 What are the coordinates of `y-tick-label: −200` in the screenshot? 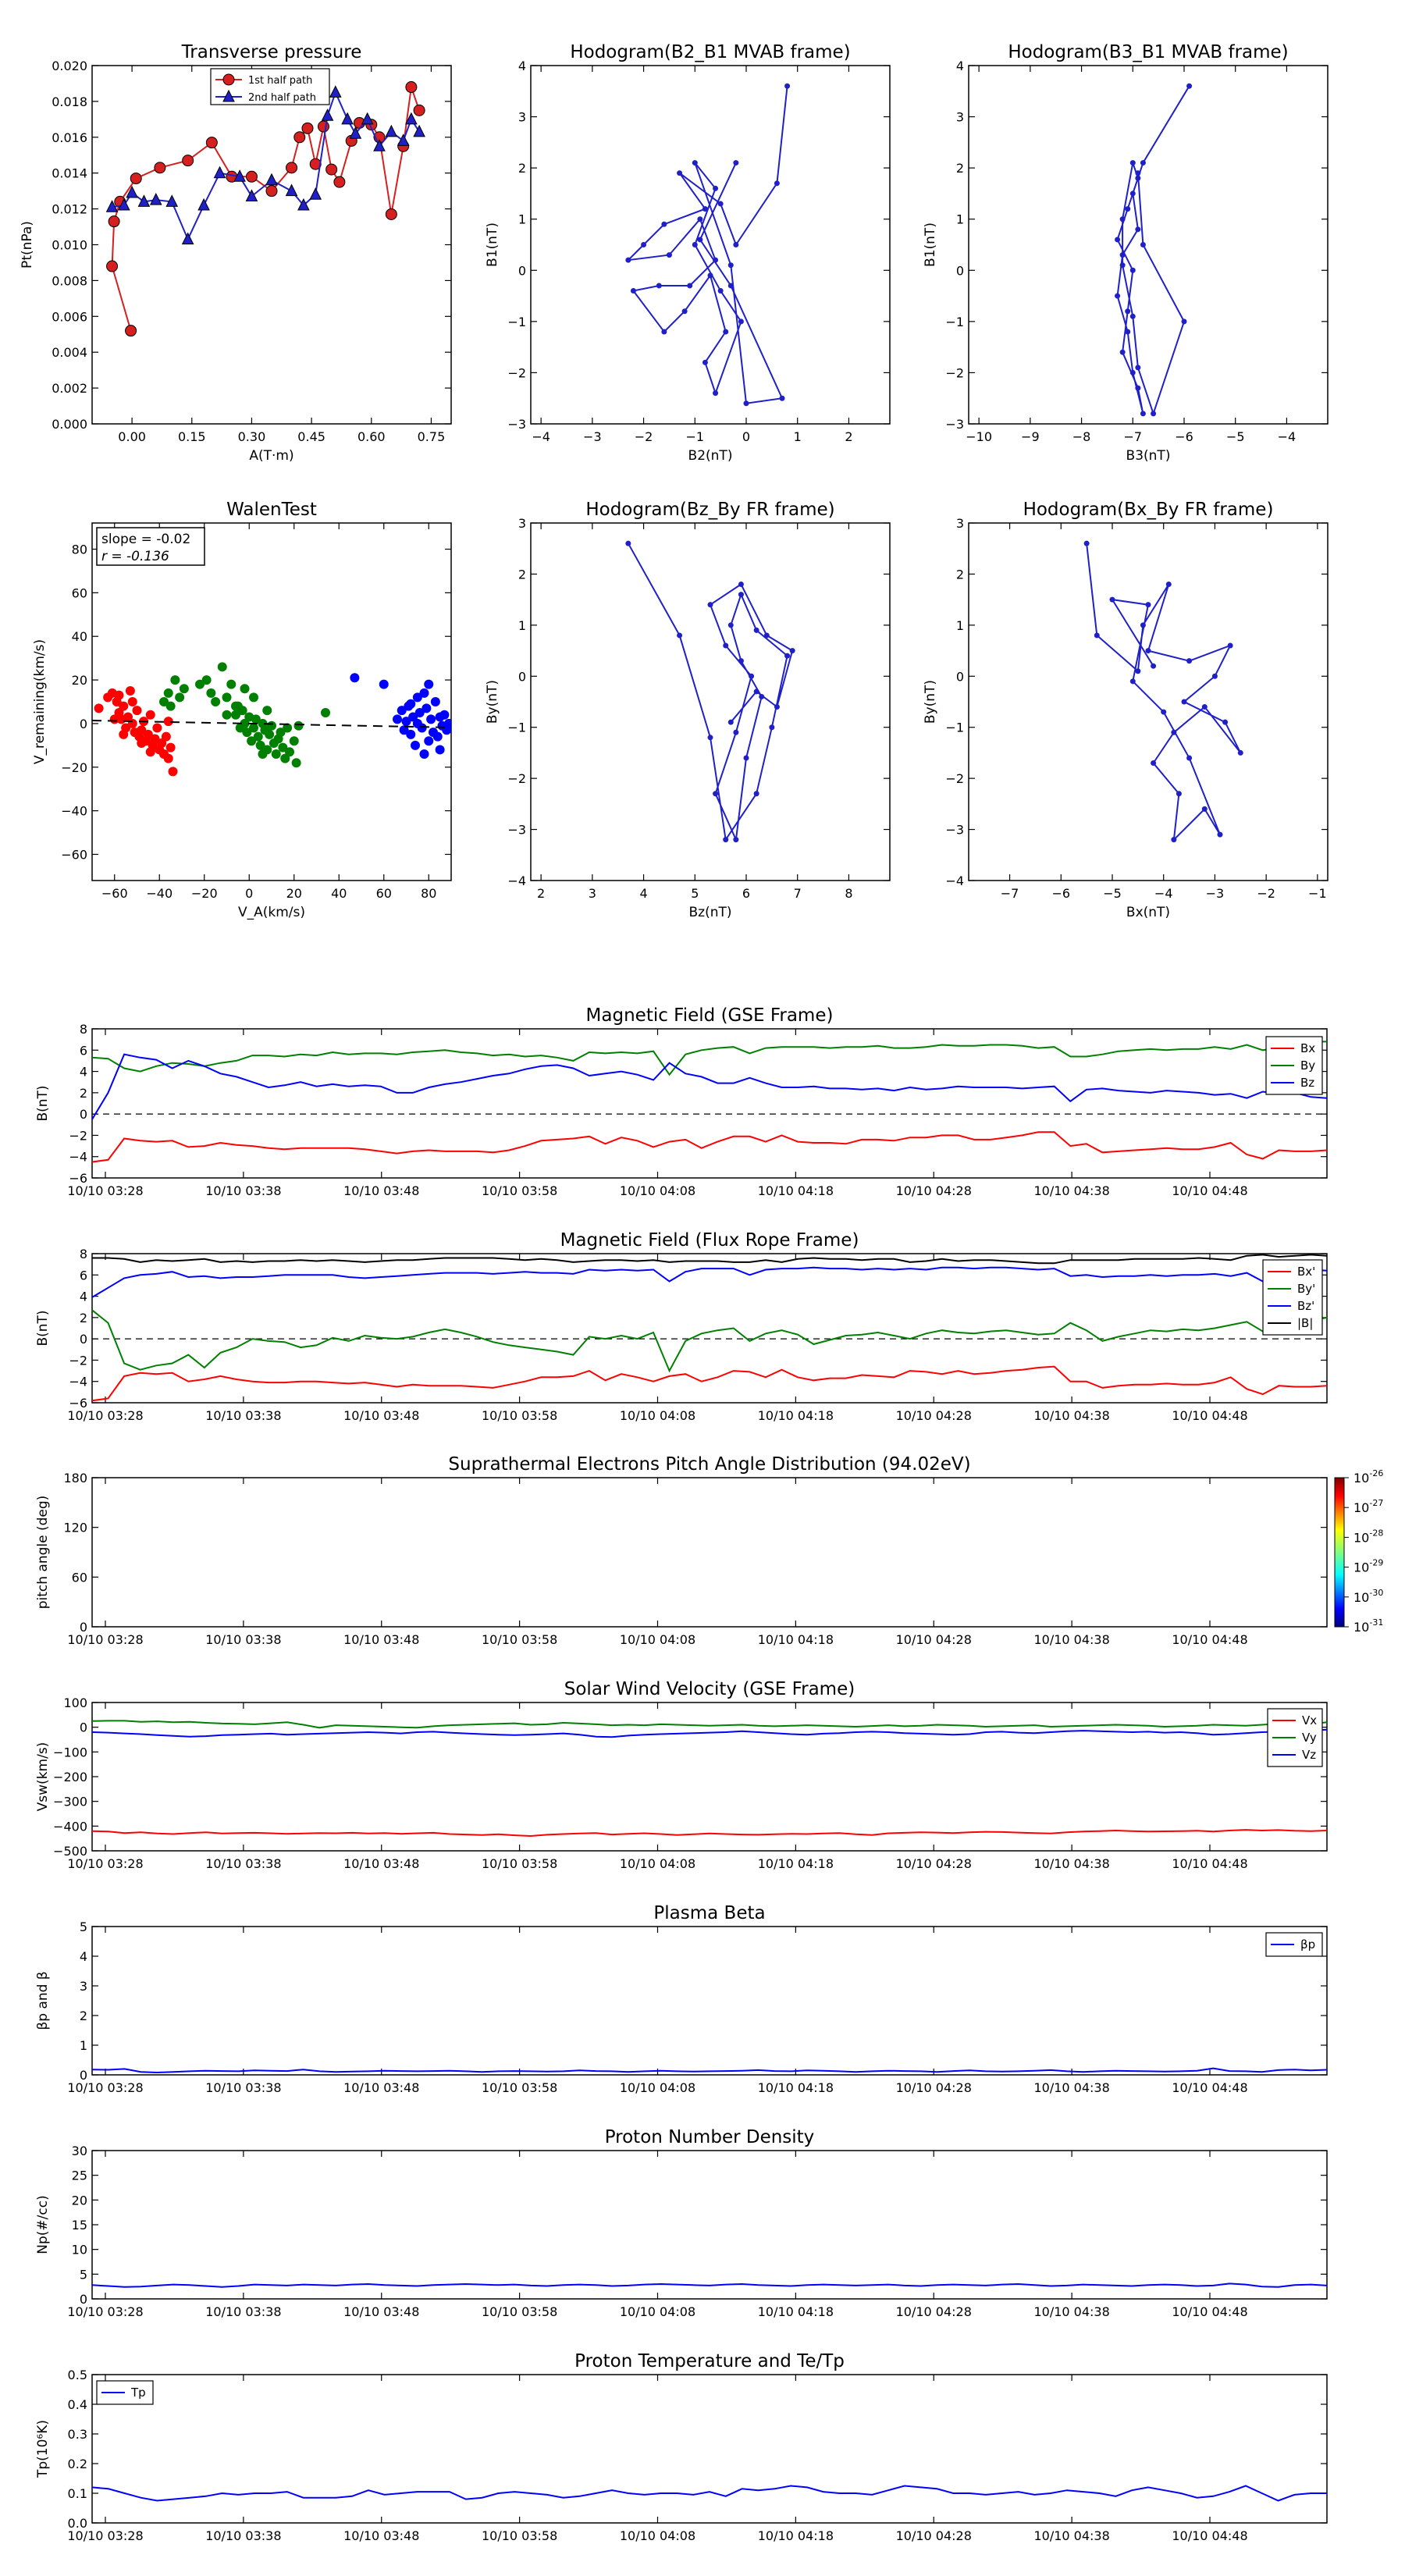 It's located at (70, 1777).